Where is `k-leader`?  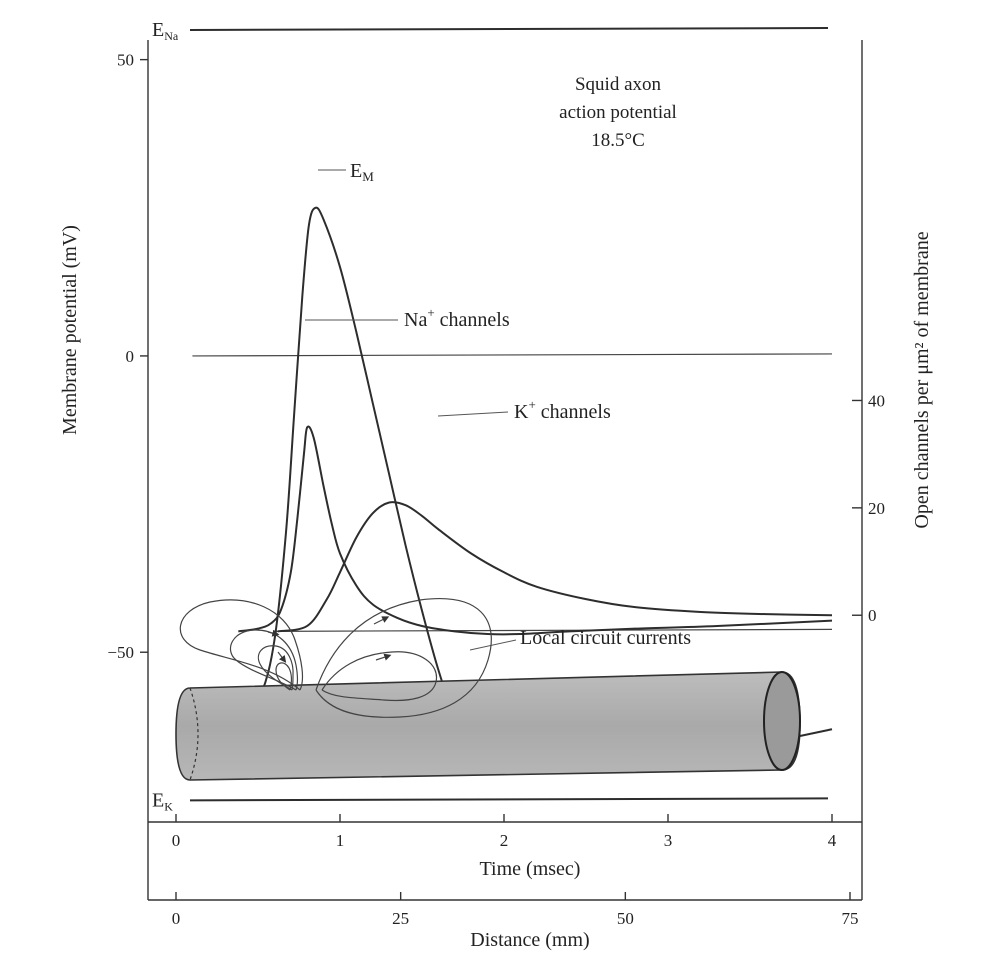 k-leader is located at coordinates (473, 414).